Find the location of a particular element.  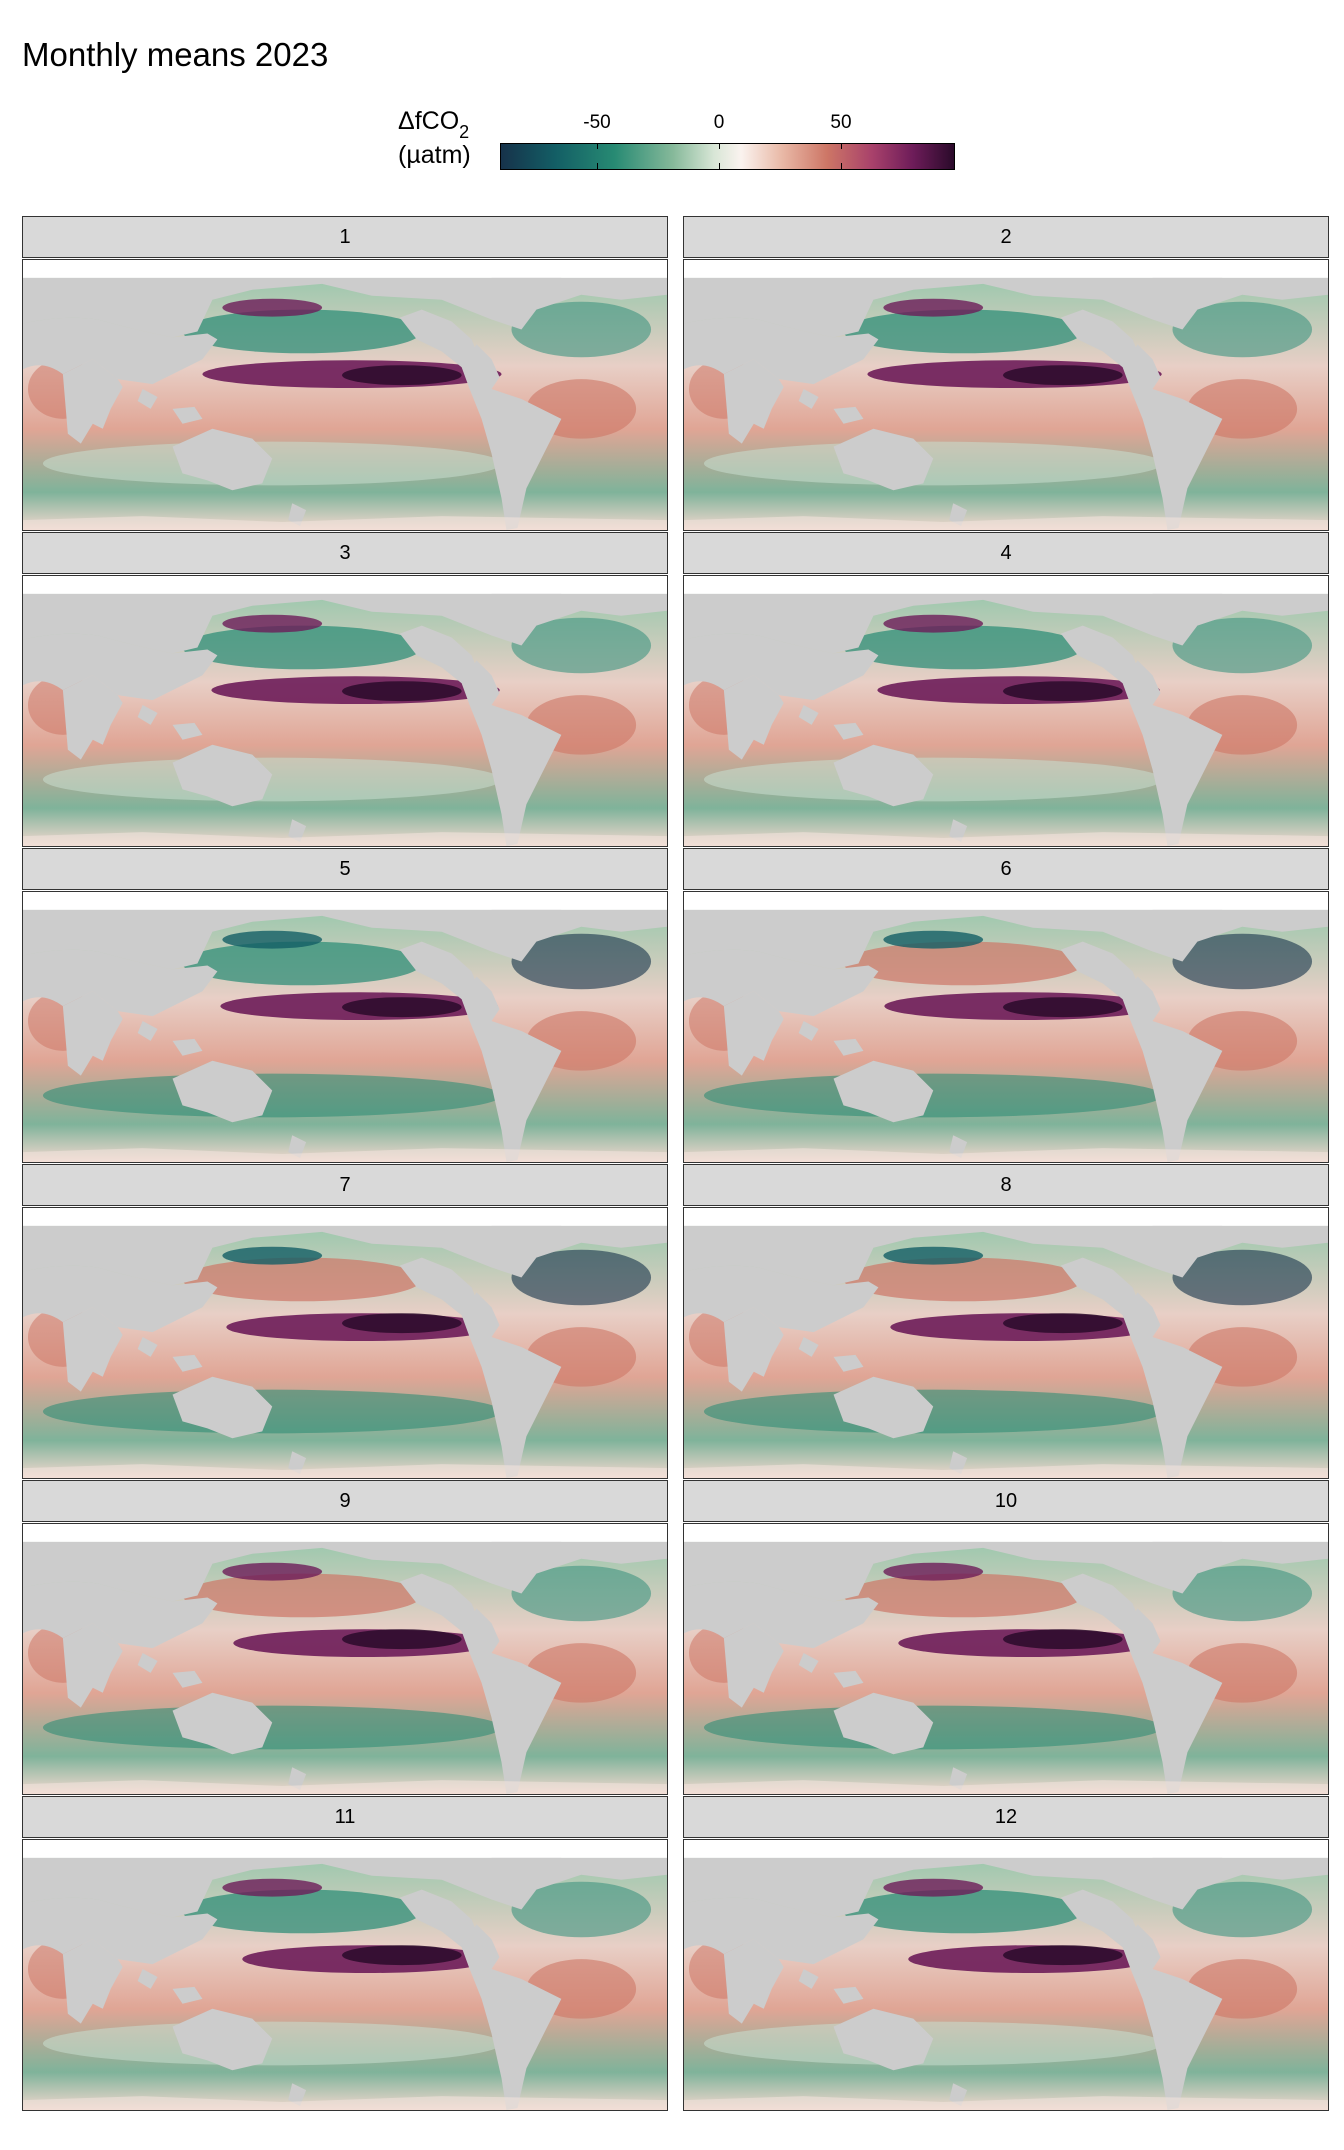

panel-strip-label: 7 is located at coordinates (345, 1185).